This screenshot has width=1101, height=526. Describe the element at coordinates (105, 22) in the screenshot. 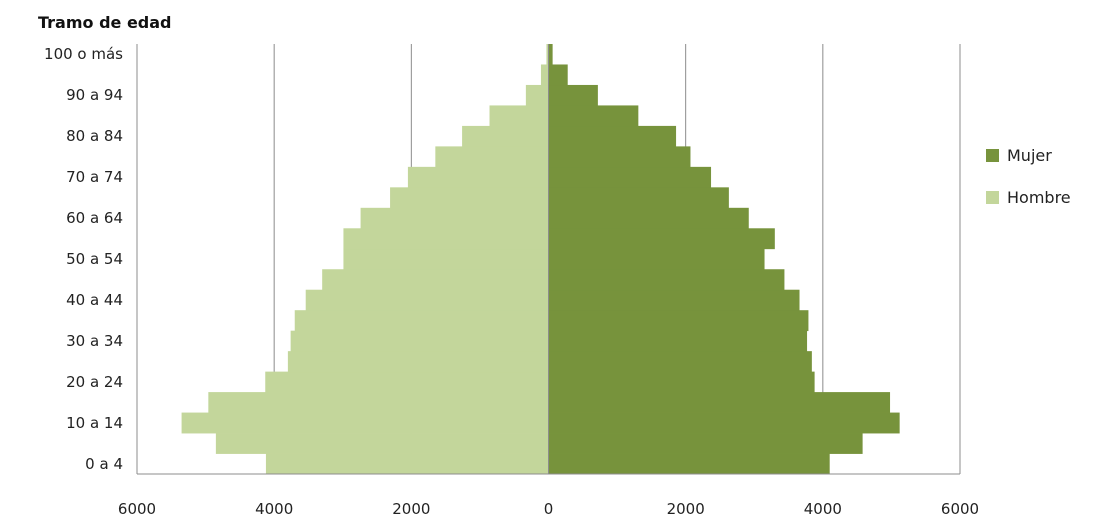

I see `chart-title: Tramo de edad` at that location.